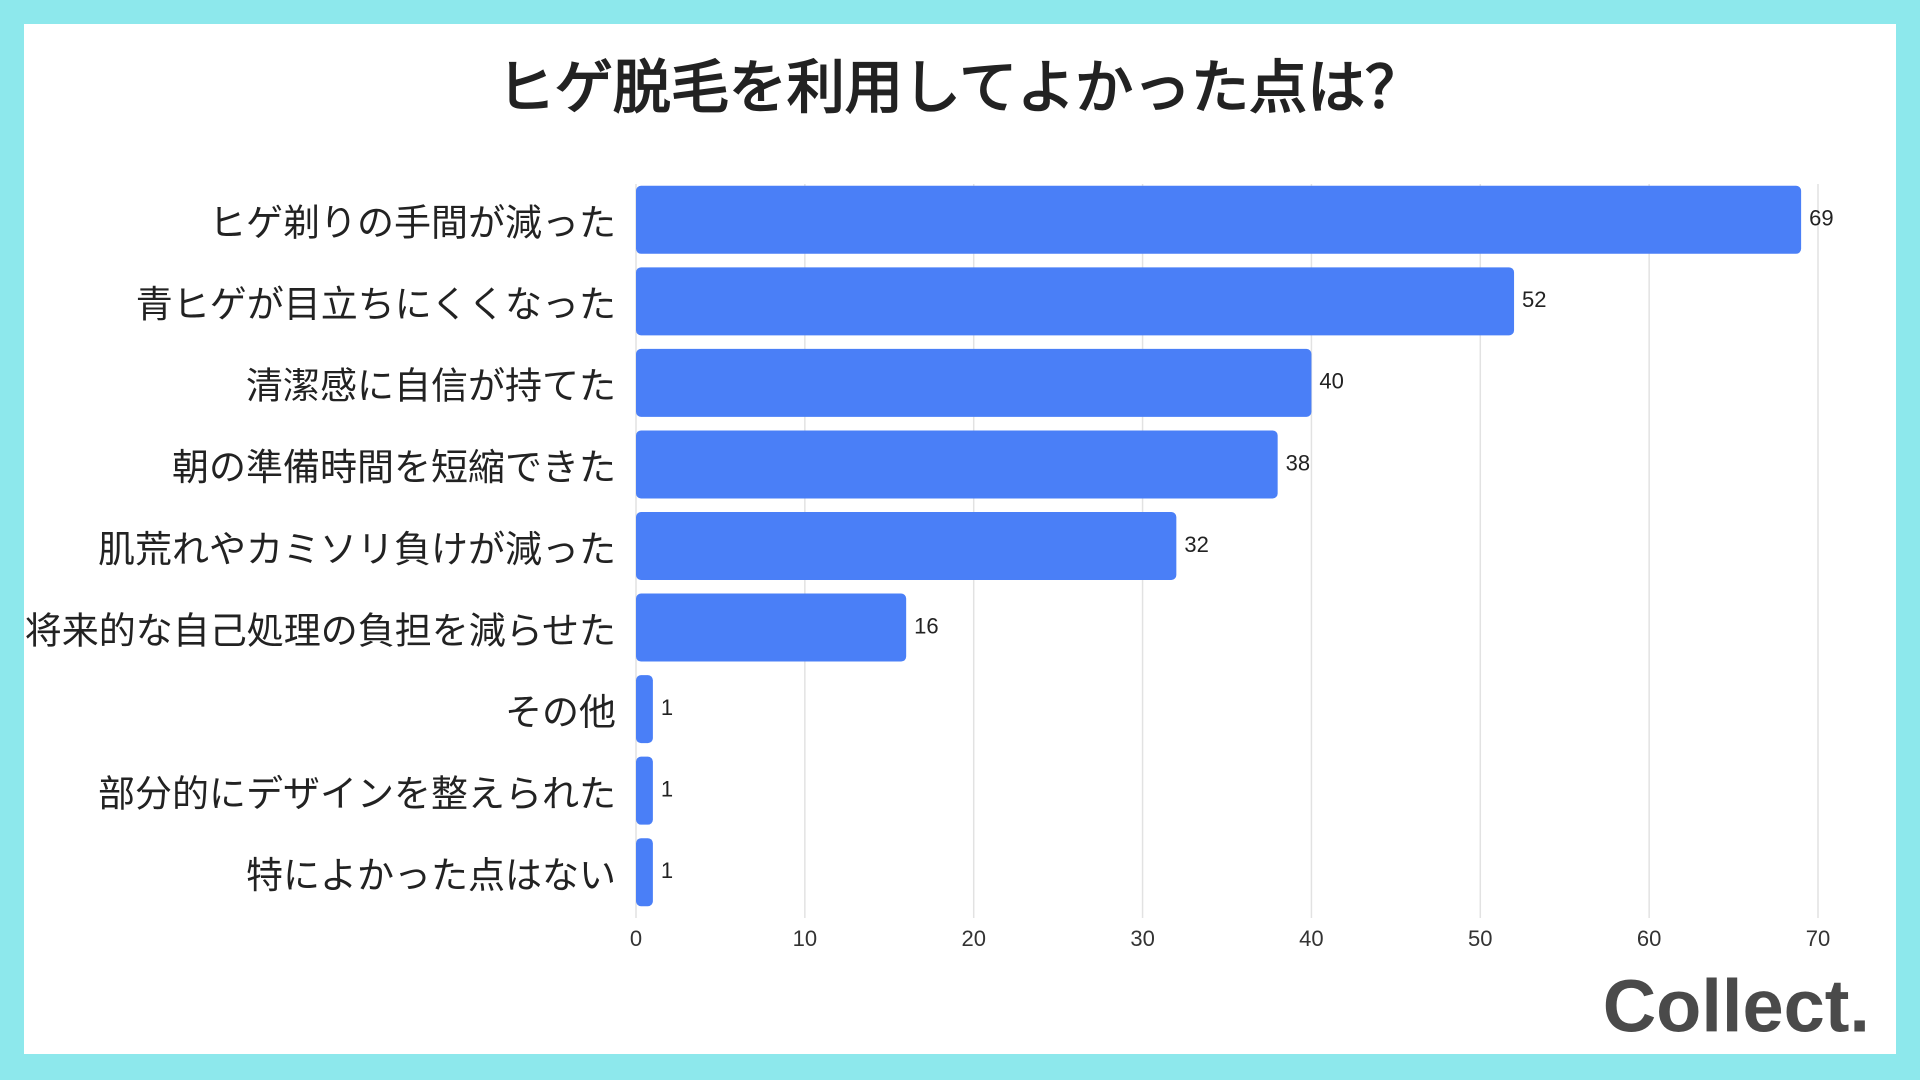 This screenshot has width=1920, height=1080. Describe the element at coordinates (1331, 381) in the screenshot. I see `value-label: 40` at that location.